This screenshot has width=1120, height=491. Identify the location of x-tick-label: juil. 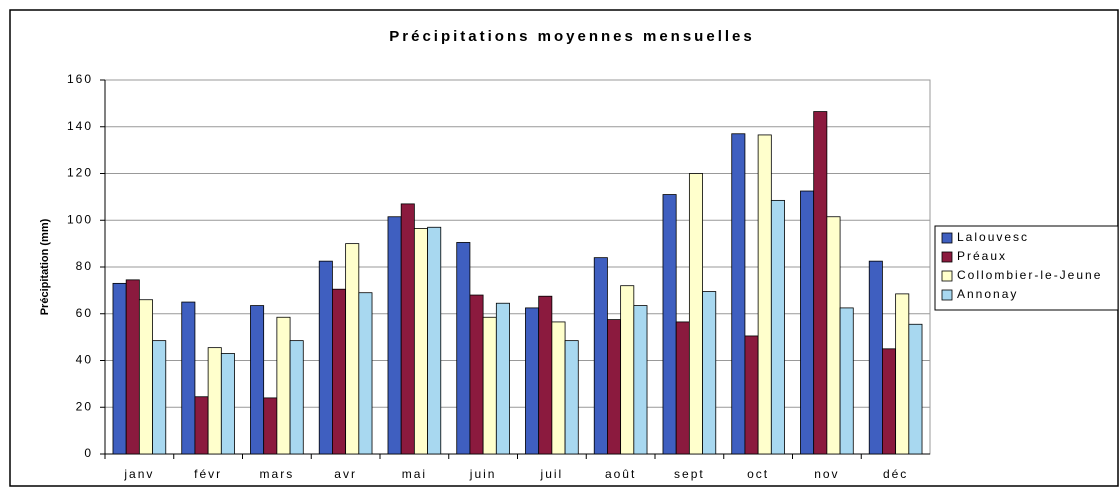
(552, 474).